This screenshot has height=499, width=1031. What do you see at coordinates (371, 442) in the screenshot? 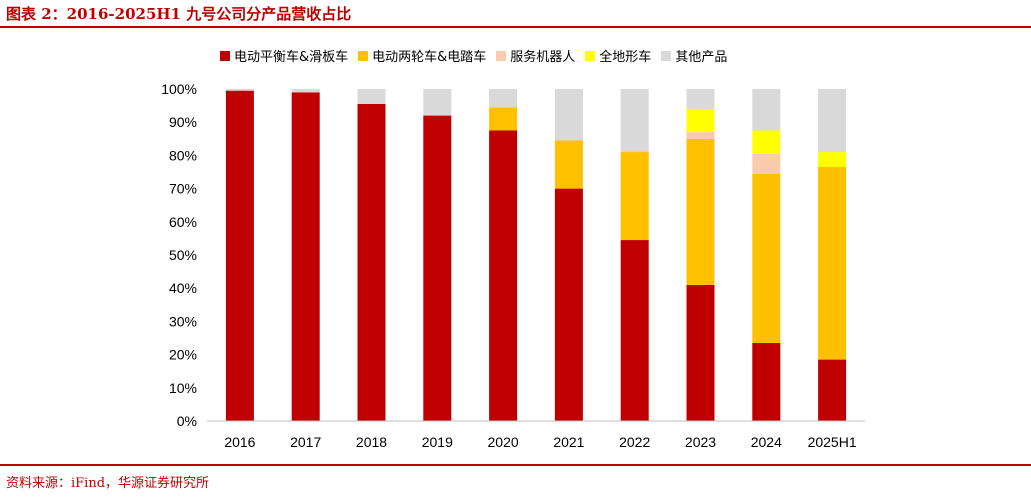
I see `x-tick-label: 2018` at bounding box center [371, 442].